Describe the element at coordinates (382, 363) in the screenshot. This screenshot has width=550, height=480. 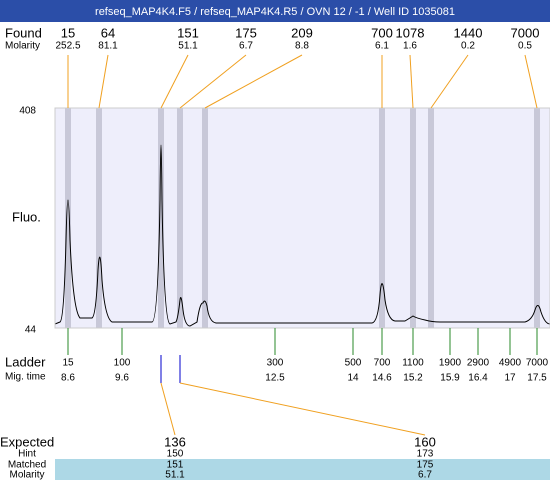
I see `ladder-size: 700` at that location.